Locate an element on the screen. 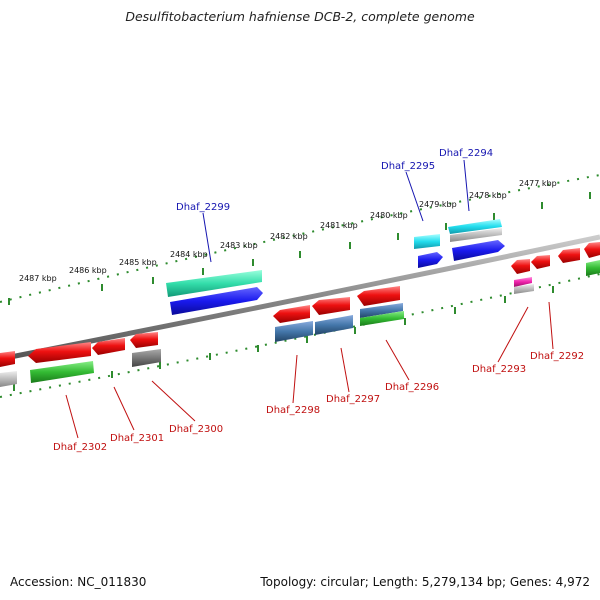  gene-dhaf-2294-arrow is located at coordinates (478, 250).